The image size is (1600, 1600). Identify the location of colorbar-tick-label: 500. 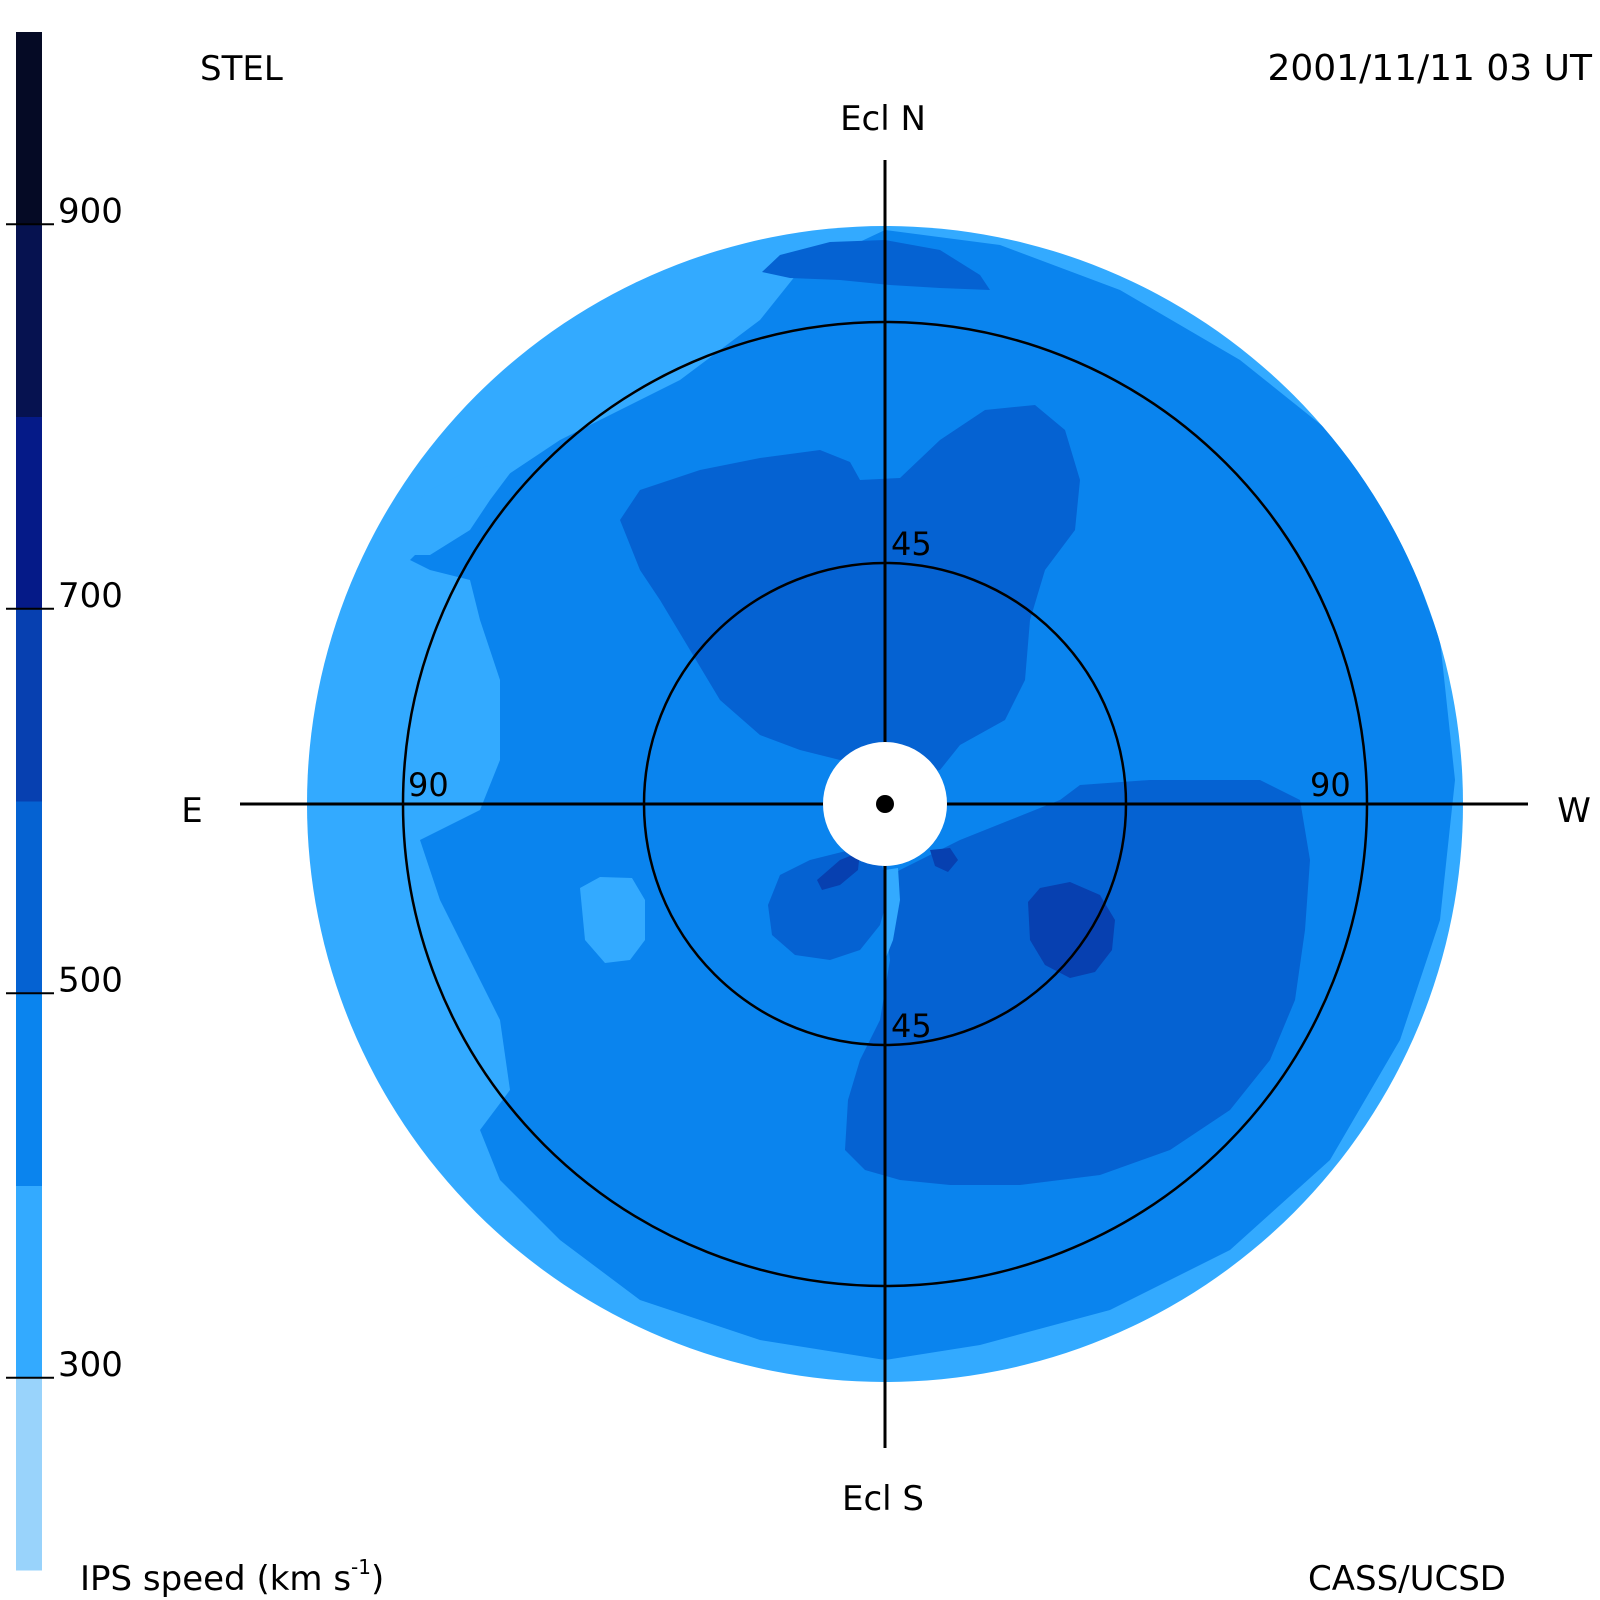
(90, 980).